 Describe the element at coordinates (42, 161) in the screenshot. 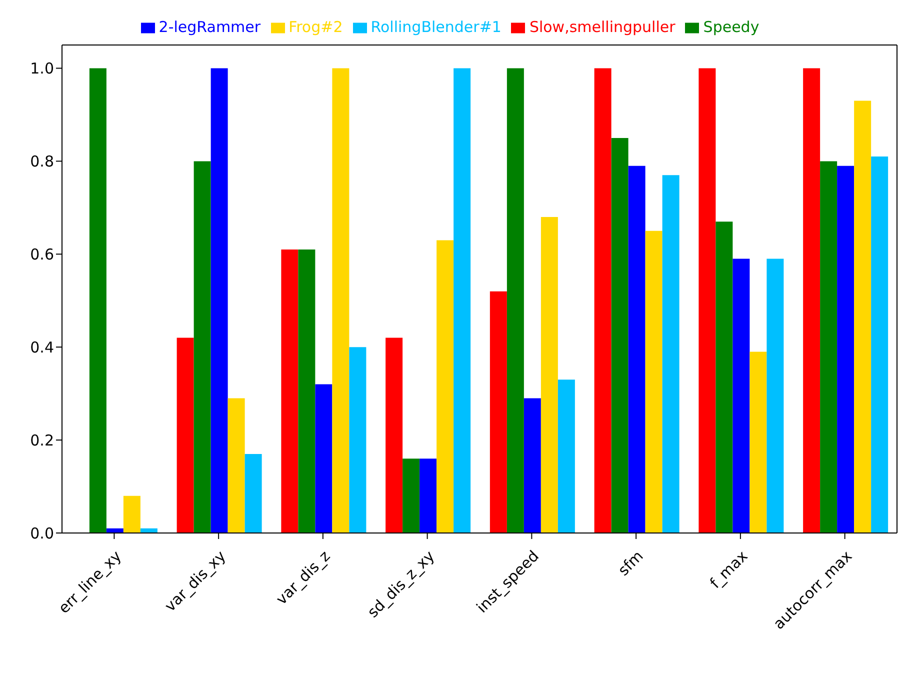

I see `y-tick-label: 0.8` at that location.